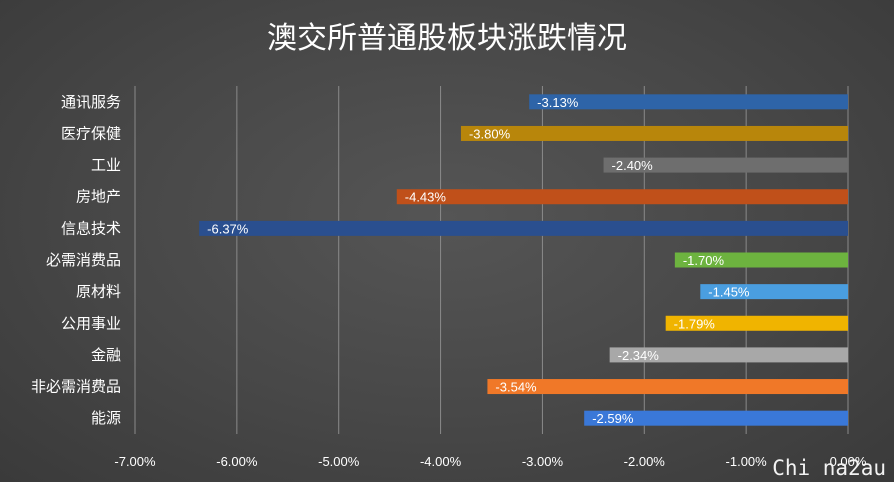 The height and width of the screenshot is (482, 894). I want to click on category-label: 通讯服务, so click(91, 102).